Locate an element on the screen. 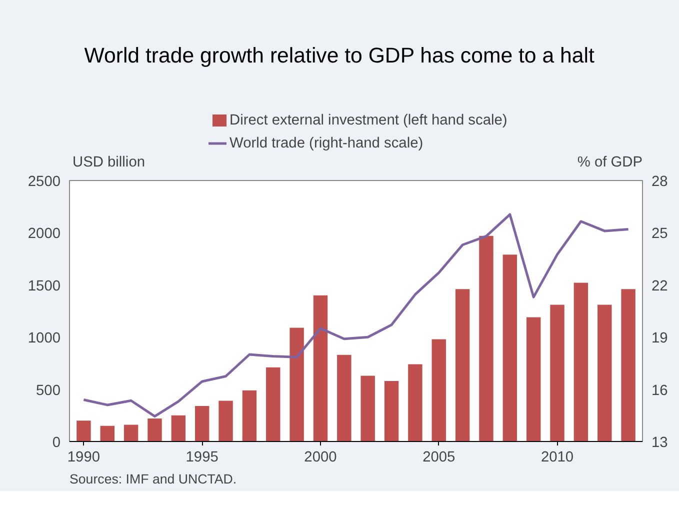 This screenshot has width=679, height=524. chart-title: World trade growth relative to GDP has come to a halt is located at coordinates (339, 56).